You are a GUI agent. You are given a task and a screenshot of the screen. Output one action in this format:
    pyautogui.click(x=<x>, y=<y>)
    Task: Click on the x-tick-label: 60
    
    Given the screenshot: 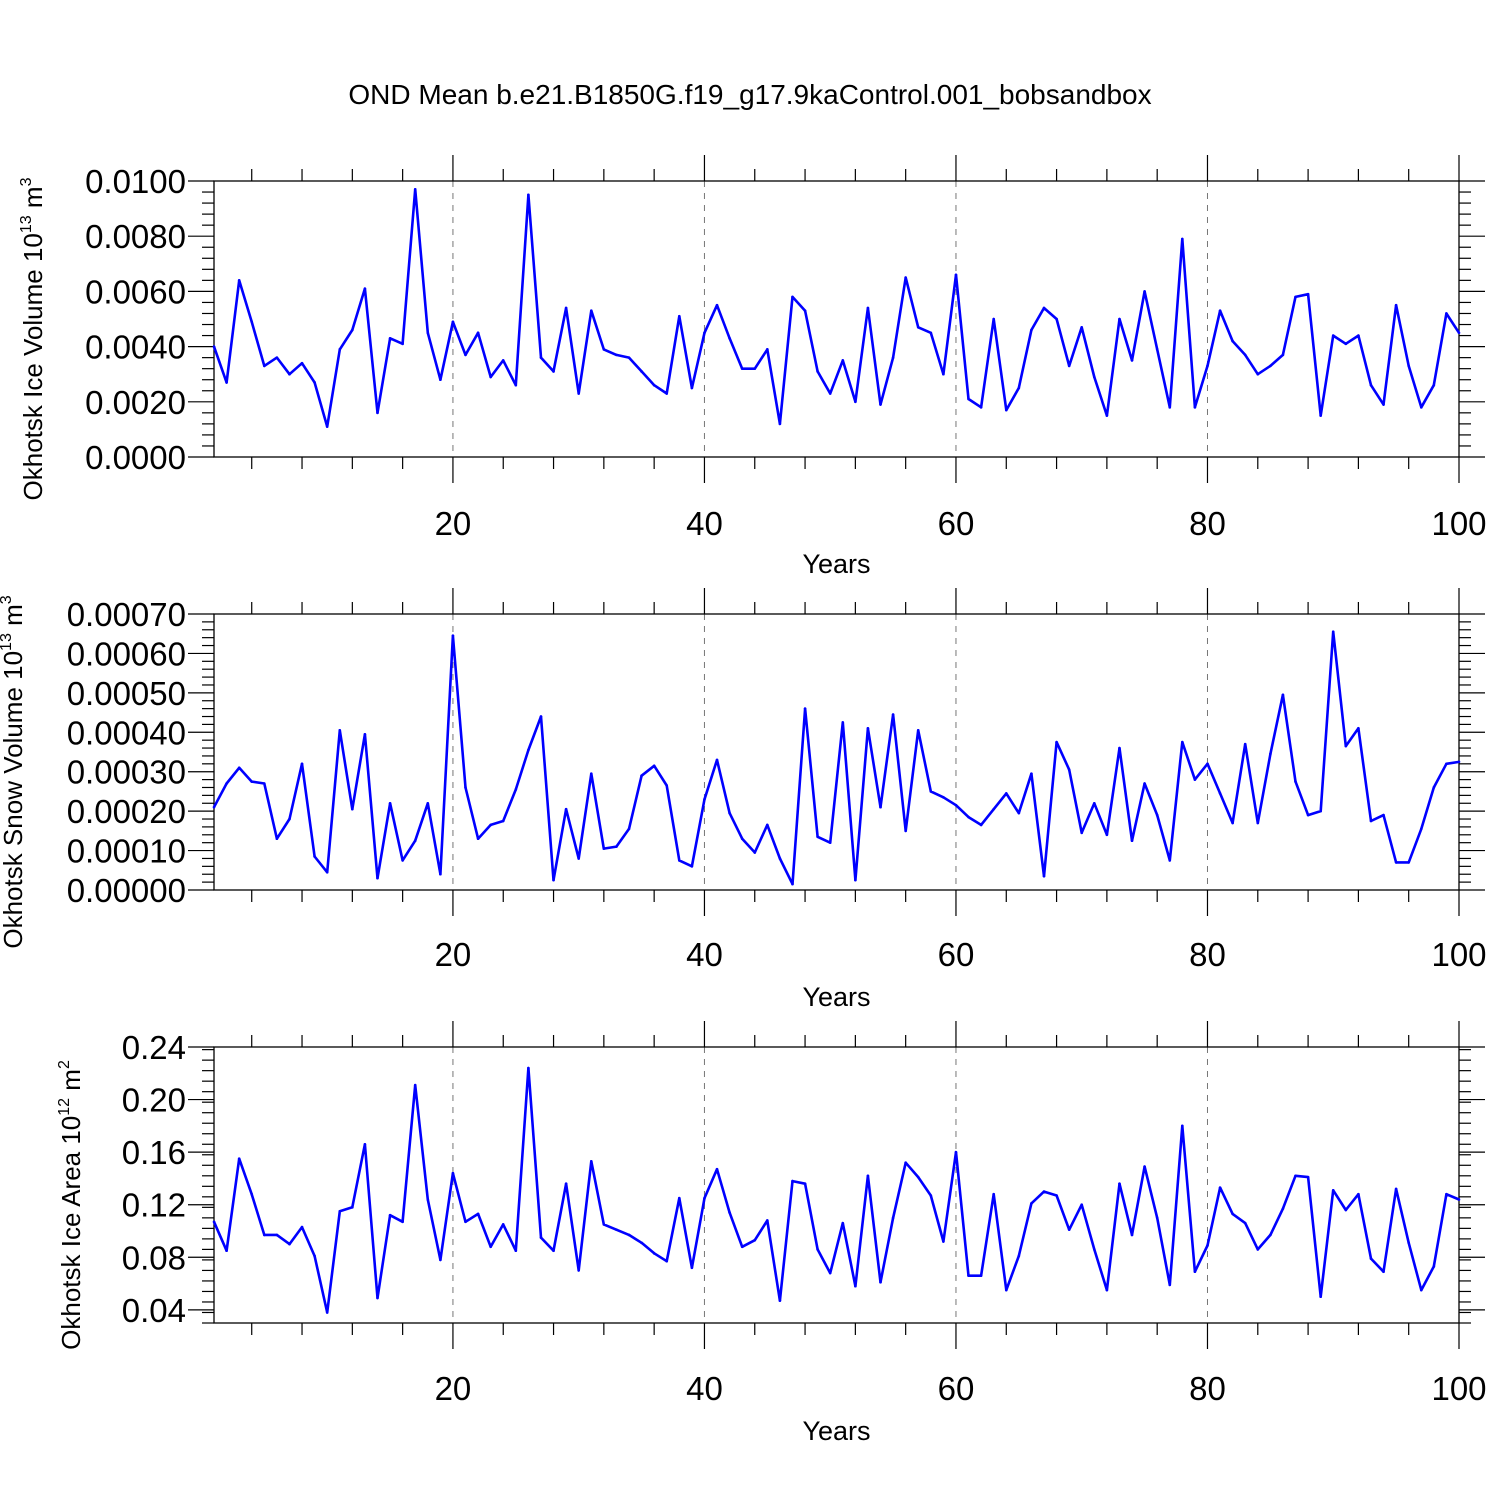 What is the action you would take?
    pyautogui.click(x=956, y=954)
    